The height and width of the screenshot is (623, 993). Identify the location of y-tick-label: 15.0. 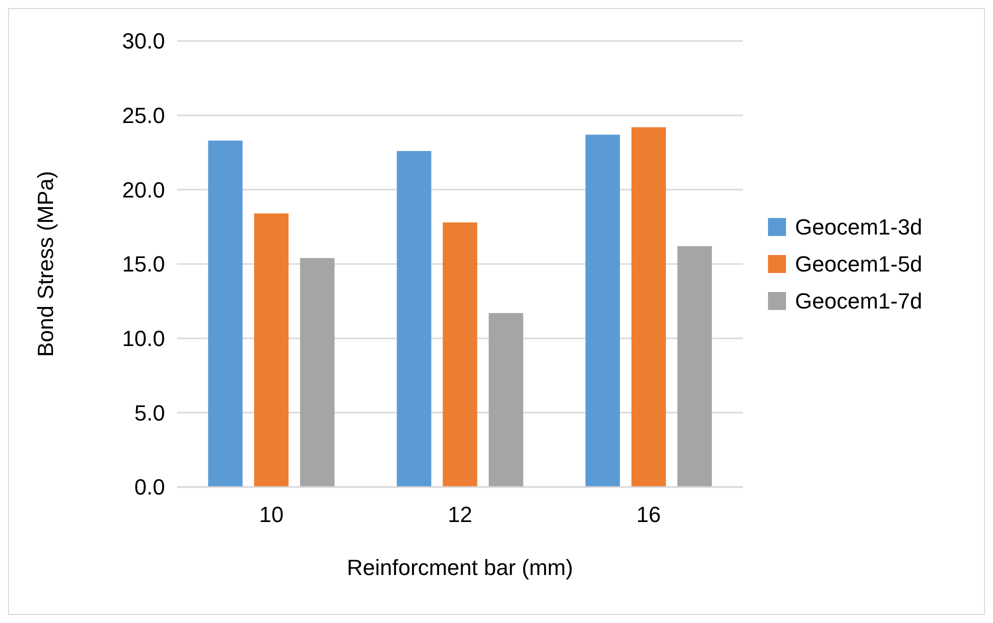
(143, 264).